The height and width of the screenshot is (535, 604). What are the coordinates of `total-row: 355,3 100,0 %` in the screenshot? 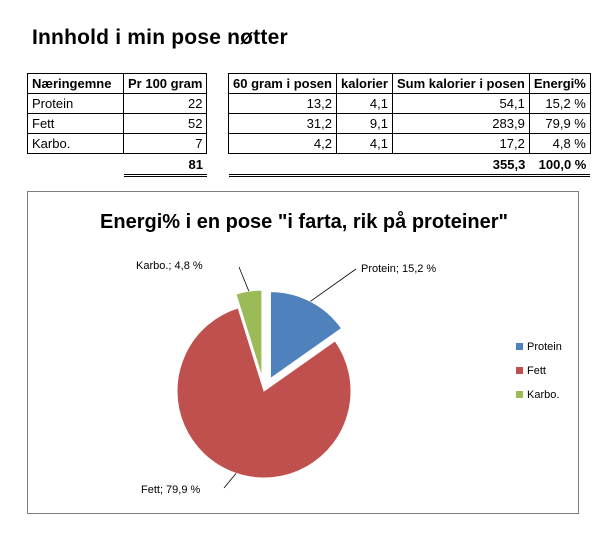 It's located at (409, 165).